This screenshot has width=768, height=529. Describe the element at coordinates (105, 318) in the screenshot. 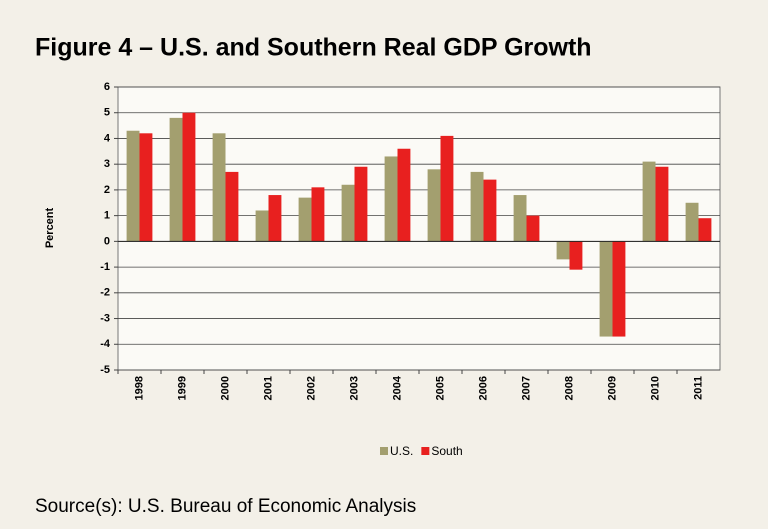

I see `y-tick-label: -3` at that location.